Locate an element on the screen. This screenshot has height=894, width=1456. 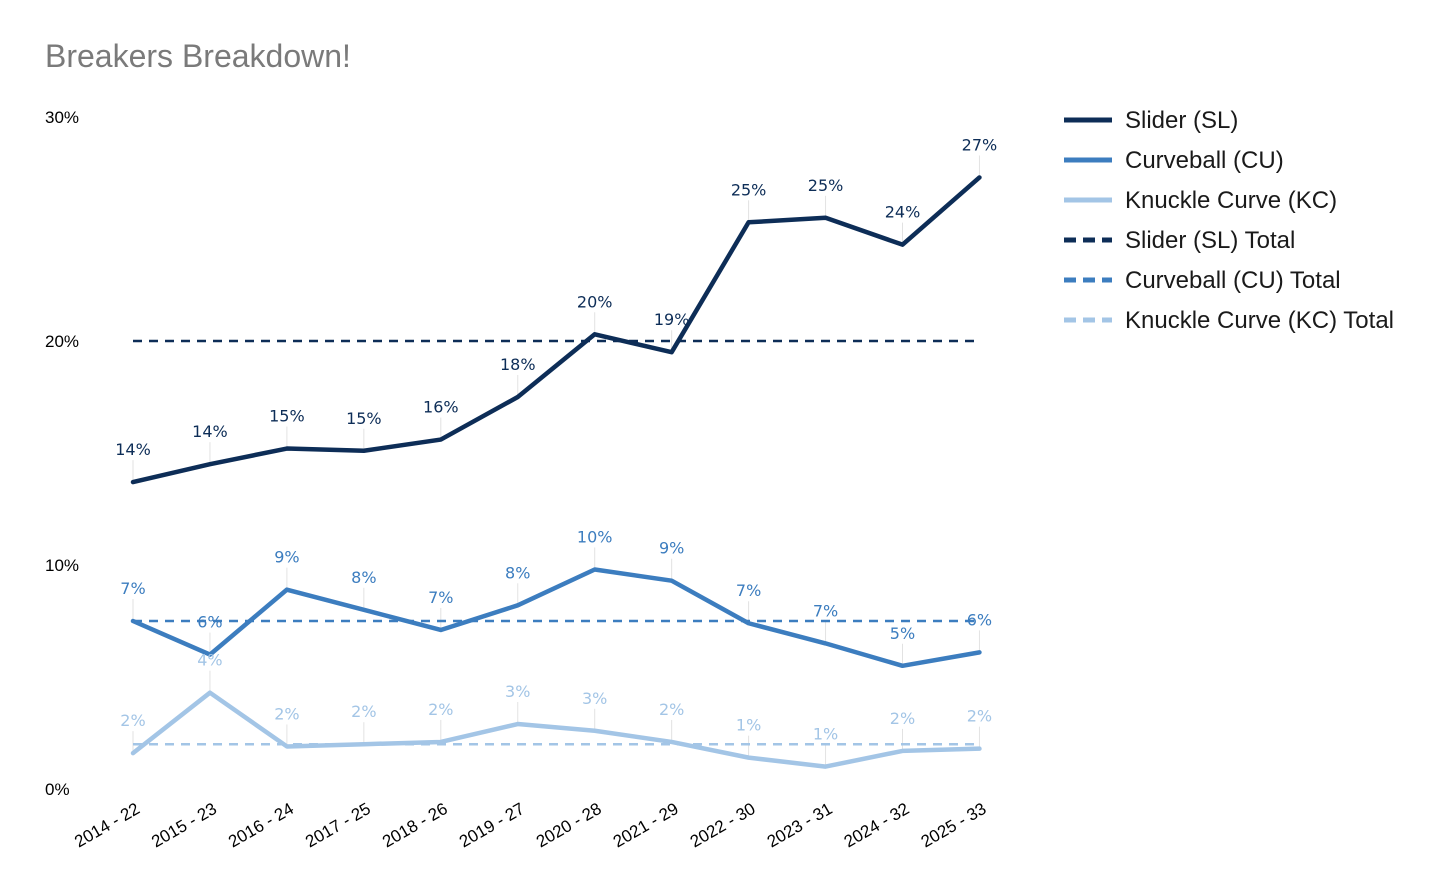
series-line-knuckle-curve-kc is located at coordinates (556, 729).